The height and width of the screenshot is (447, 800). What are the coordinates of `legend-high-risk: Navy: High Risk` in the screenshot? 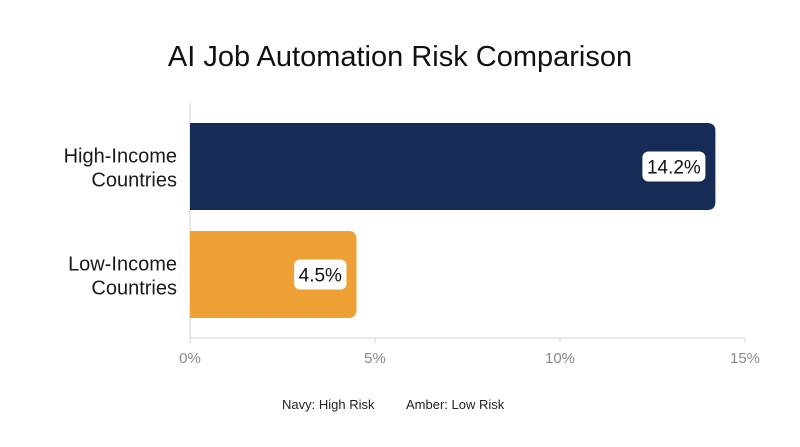 It's located at (328, 404).